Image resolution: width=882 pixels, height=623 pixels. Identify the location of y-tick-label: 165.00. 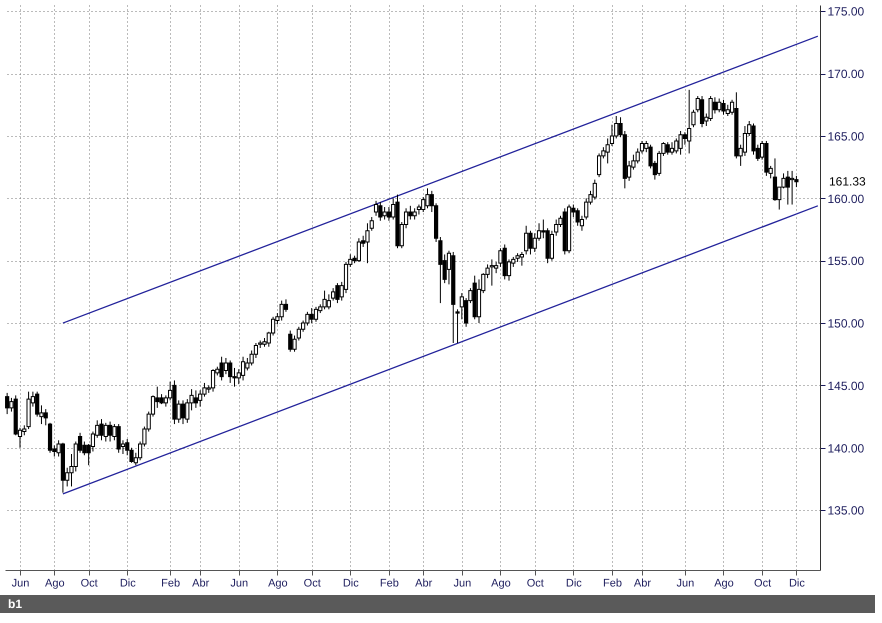
(846, 136).